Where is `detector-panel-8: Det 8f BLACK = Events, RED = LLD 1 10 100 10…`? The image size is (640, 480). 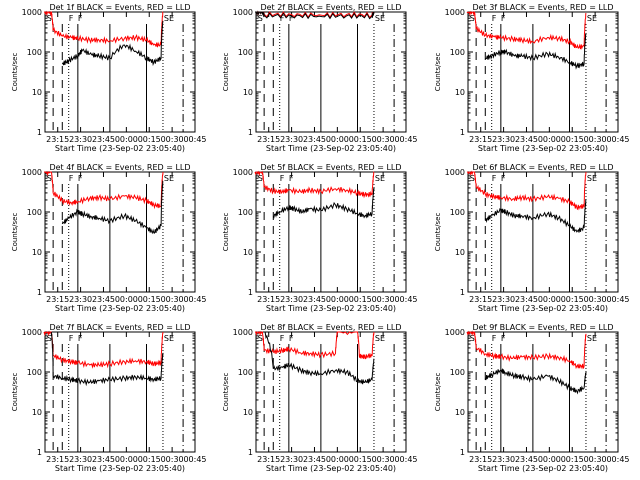 detector-panel-8: Det 8f BLACK = Events, RED = LLD 1 10 100 10… is located at coordinates (320, 398).